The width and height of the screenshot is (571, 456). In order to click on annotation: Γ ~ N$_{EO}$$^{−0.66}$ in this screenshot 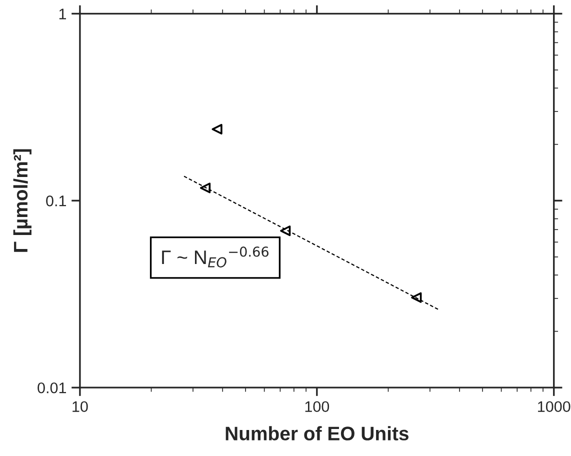, I will do `click(215, 257)`.